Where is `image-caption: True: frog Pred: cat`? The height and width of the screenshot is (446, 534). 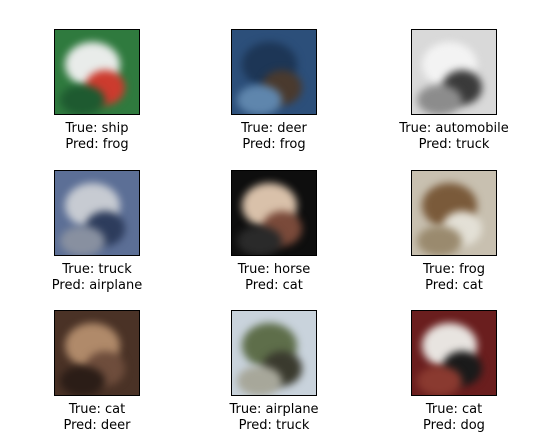 image-caption: True: frog Pred: cat is located at coordinates (449, 278).